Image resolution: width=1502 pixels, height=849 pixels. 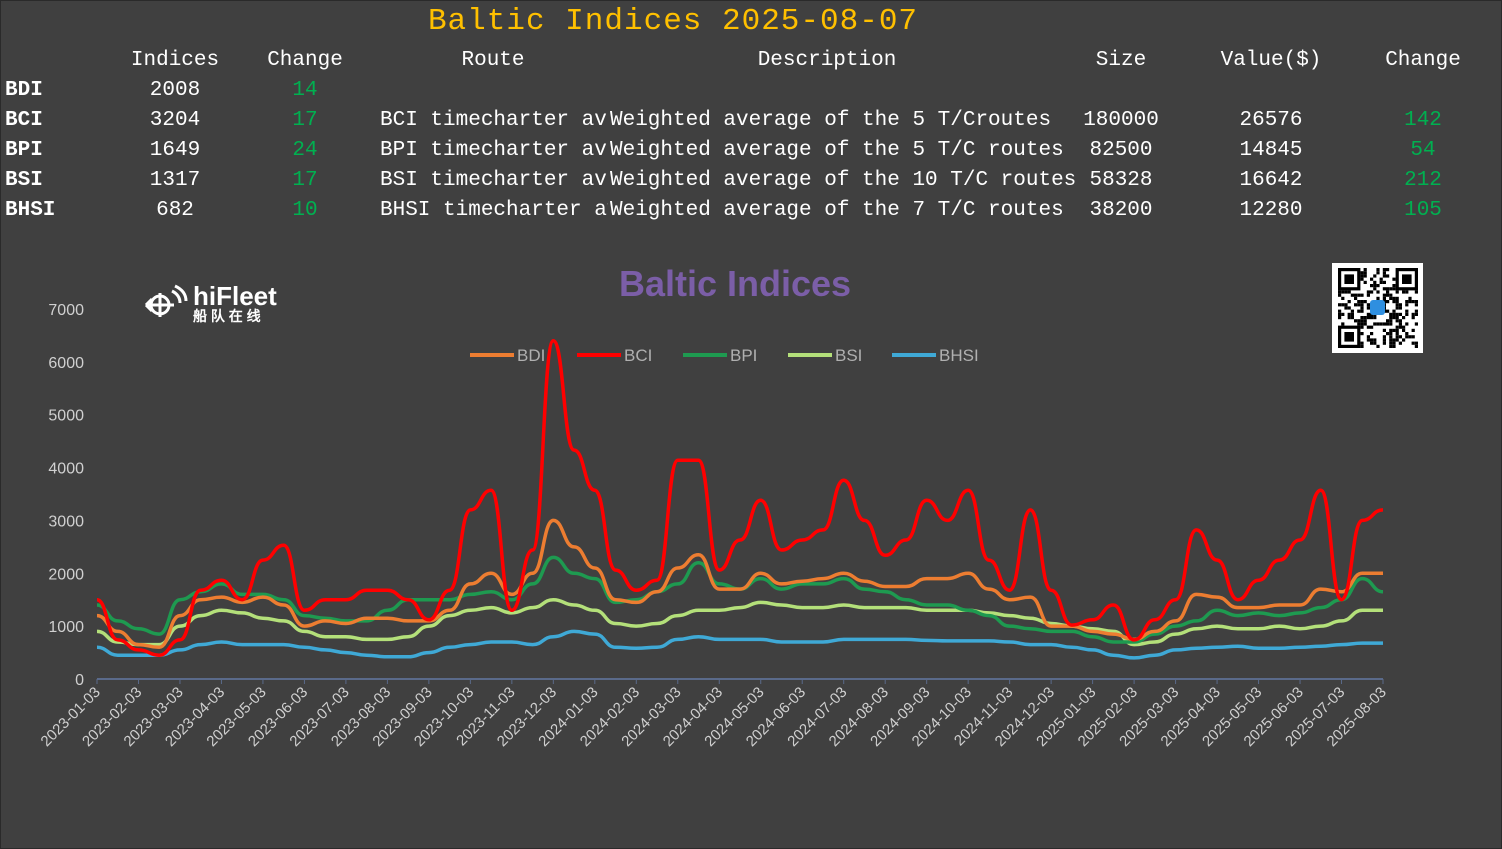 I want to click on cell-route: BPI timecharter average, so click(x=494, y=150).